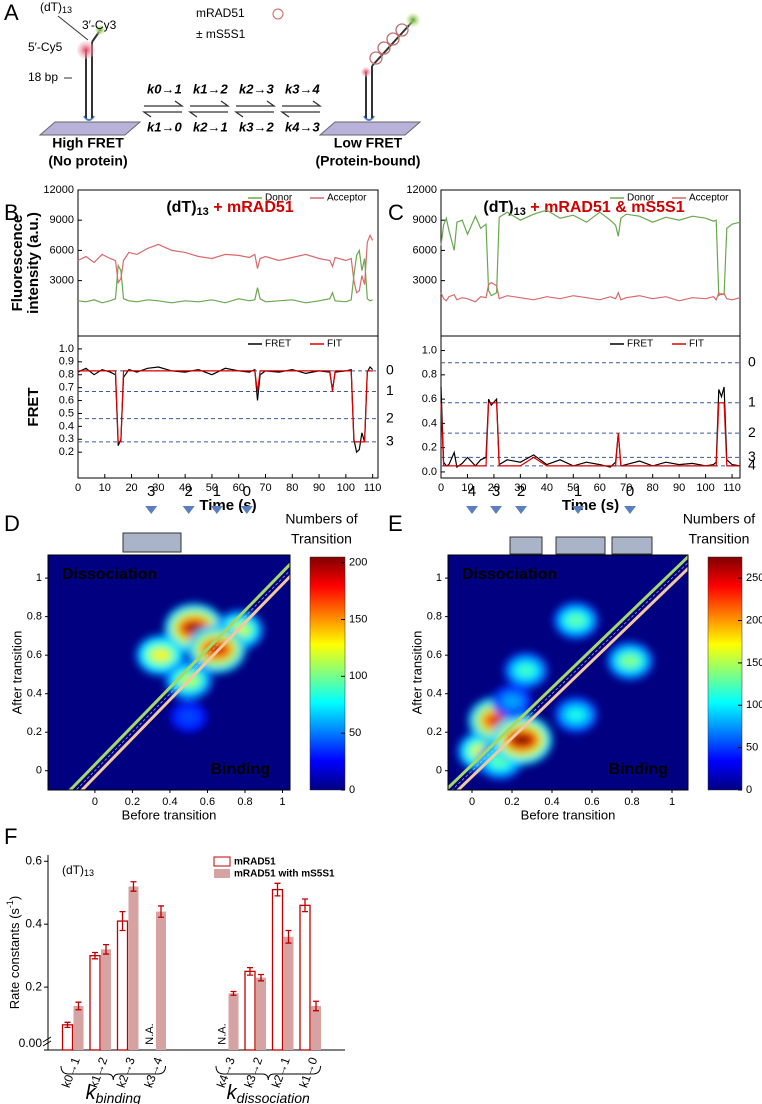 The image size is (762, 1104). Describe the element at coordinates (33, 263) in the screenshot. I see `y-axis-label: intensity (a.u.)` at that location.